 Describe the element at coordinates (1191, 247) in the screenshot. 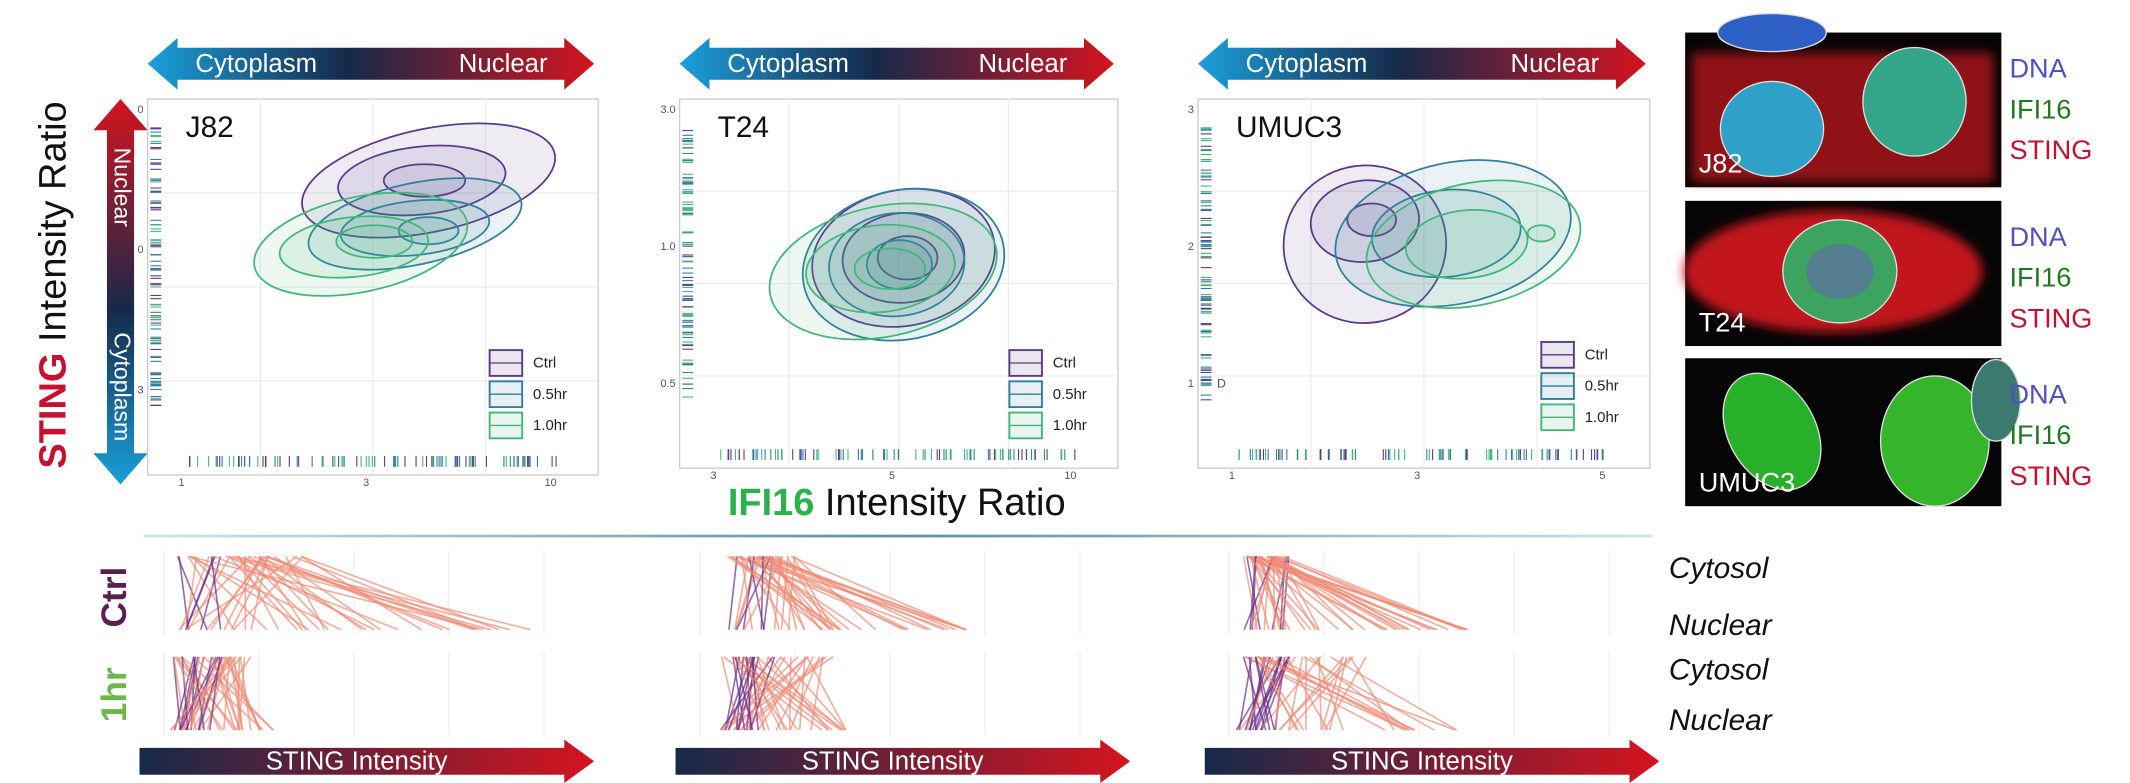

I see `y-tick-label: 2` at that location.